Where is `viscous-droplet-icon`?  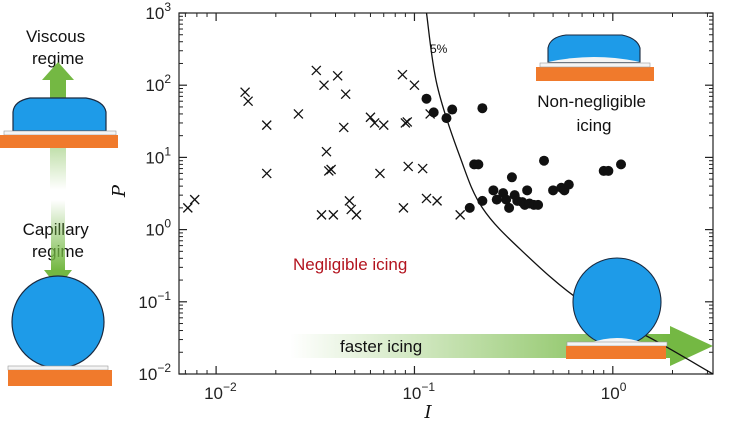
viscous-droplet-icon is located at coordinates (59, 114).